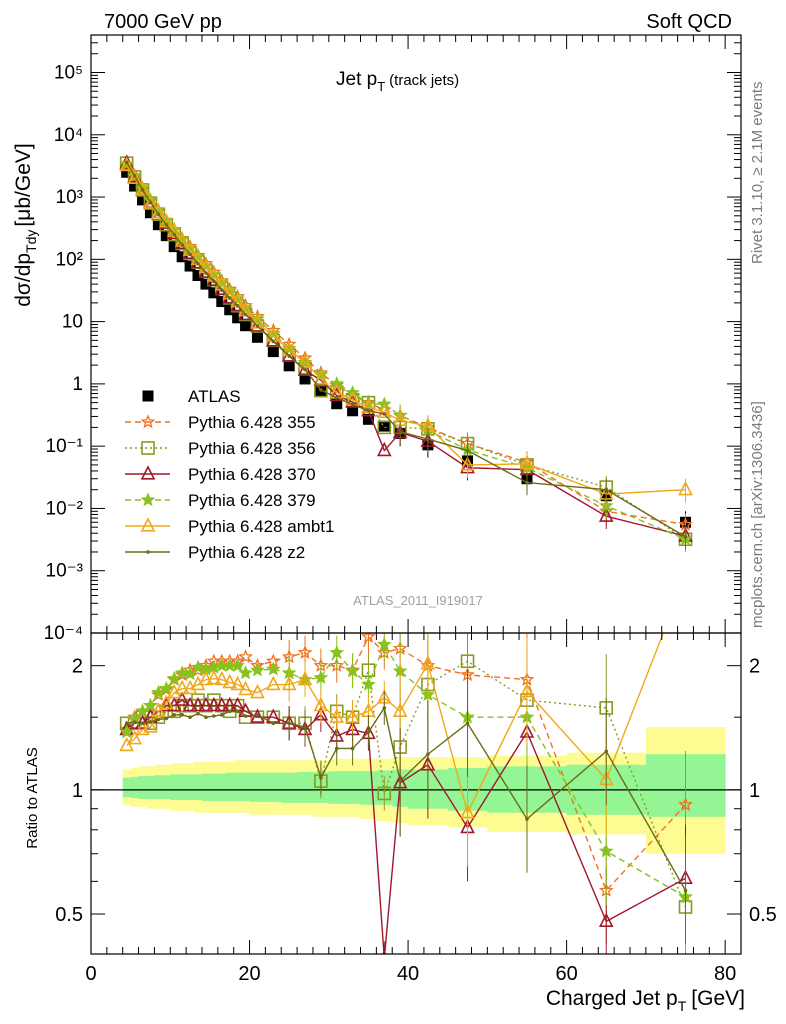 This screenshot has width=786, height=1024. I want to click on x-tick-label: 80, so click(725, 974).